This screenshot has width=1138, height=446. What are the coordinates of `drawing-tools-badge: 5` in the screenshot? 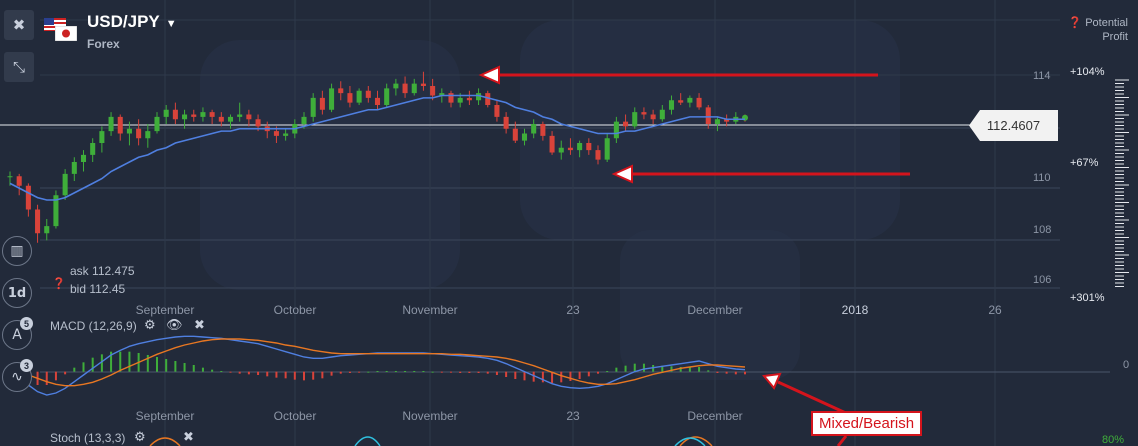 It's located at (26, 323).